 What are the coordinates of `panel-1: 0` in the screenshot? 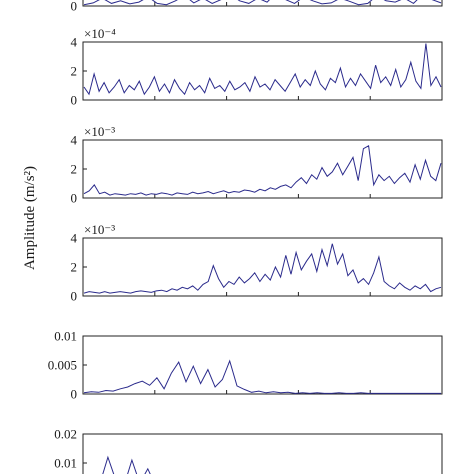 It's located at (257, 7).